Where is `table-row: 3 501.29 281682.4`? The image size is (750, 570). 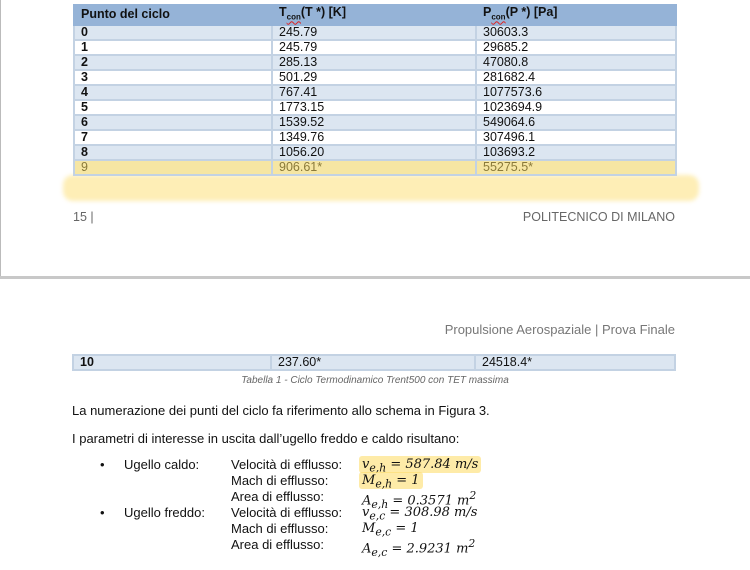
table-row: 3 501.29 281682.4 is located at coordinates (375, 77).